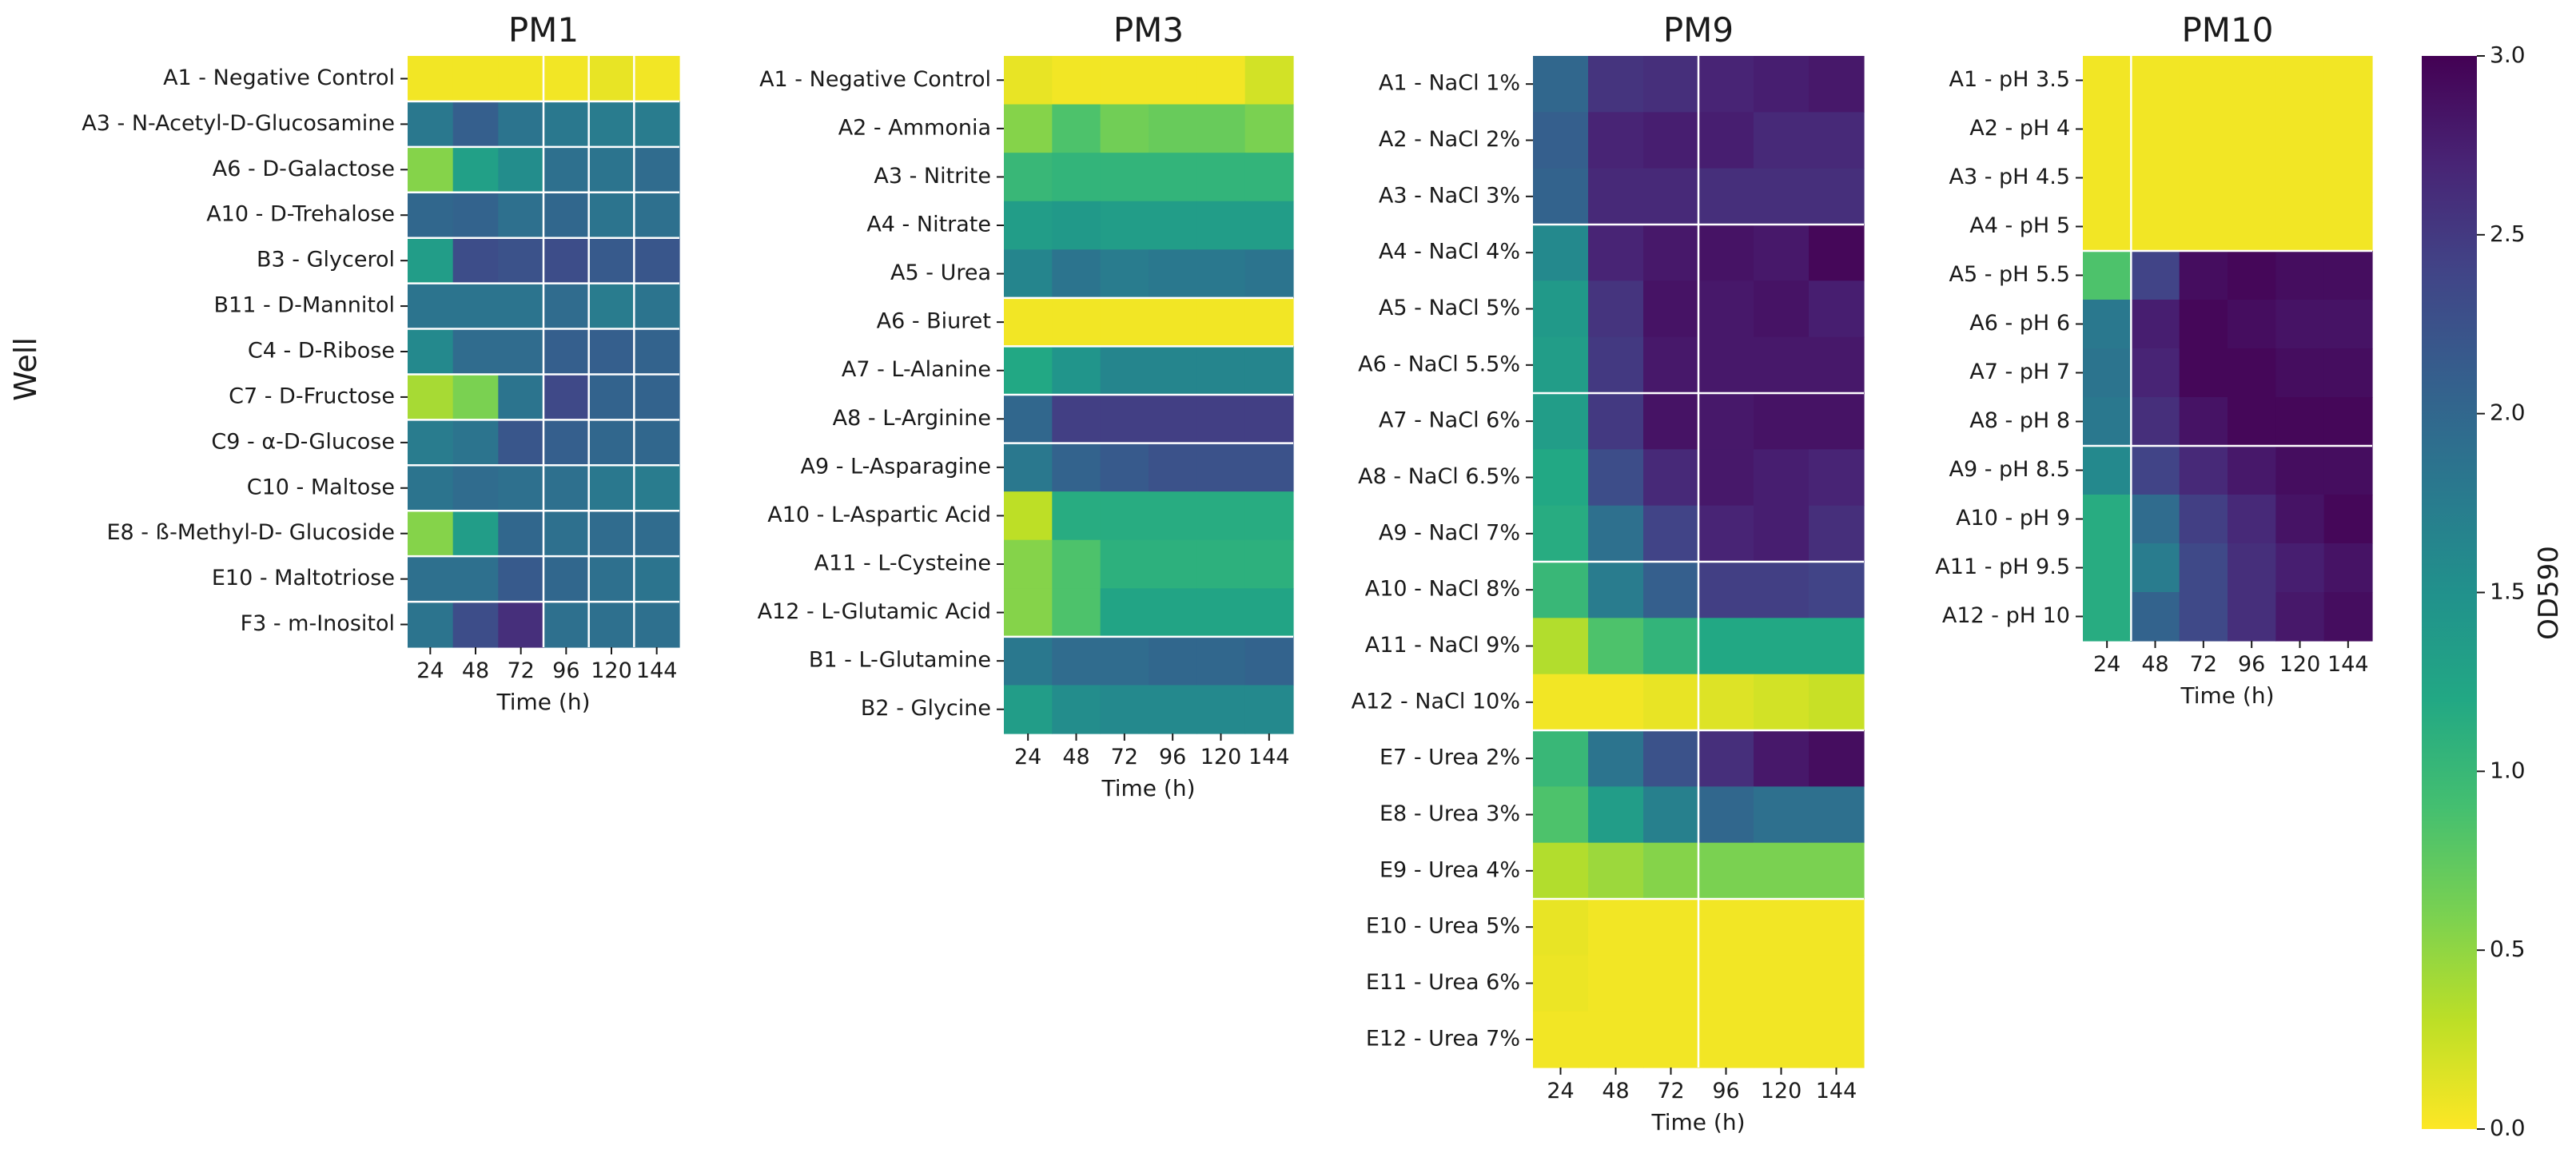 This screenshot has height=1153, width=2576. What do you see at coordinates (2549, 593) in the screenshot?
I see `colorbar-label: OD590` at bounding box center [2549, 593].